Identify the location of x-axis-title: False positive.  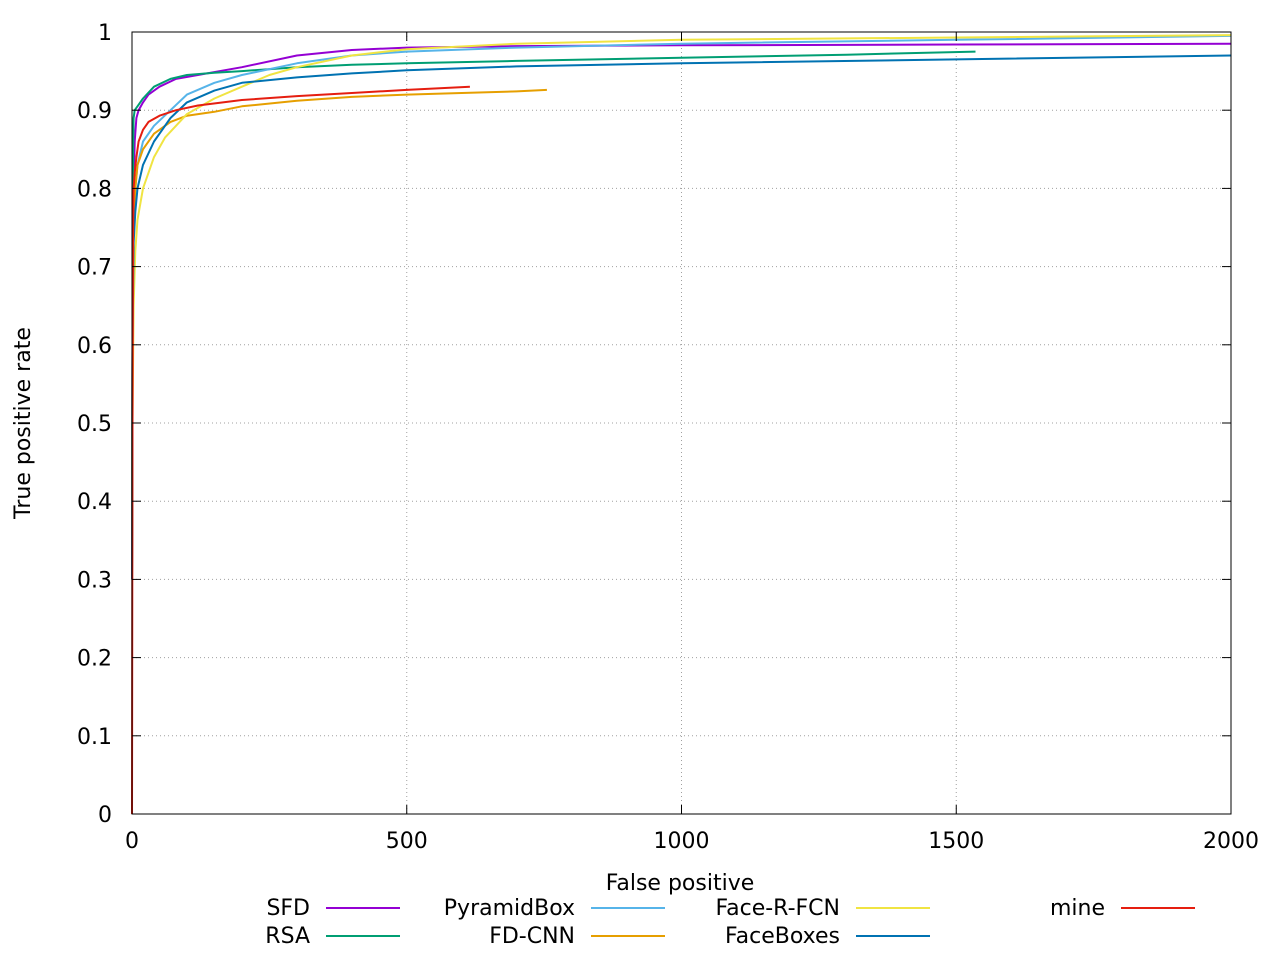
(680, 883).